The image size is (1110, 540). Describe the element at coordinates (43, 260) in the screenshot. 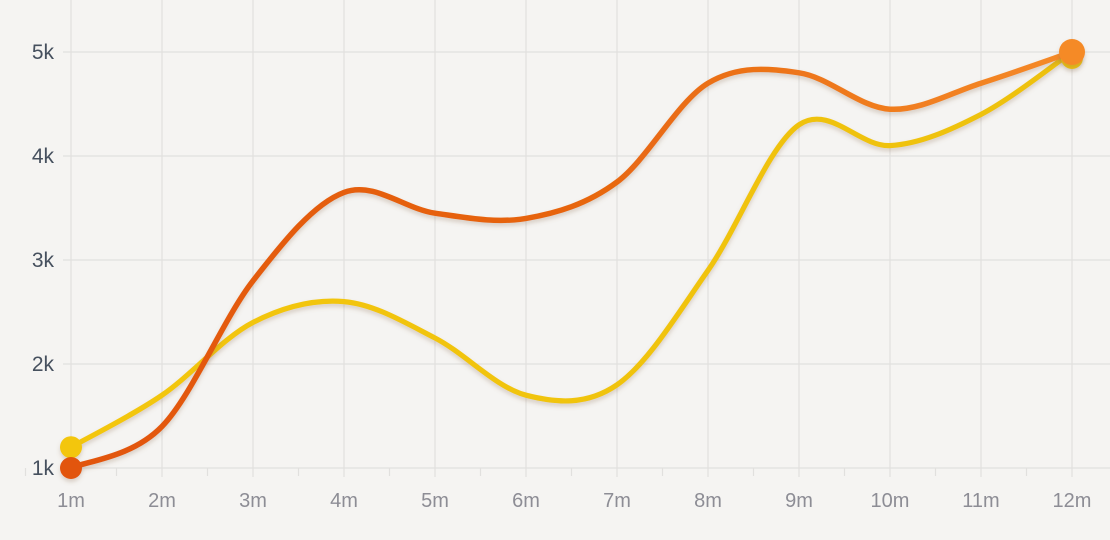

I see `y-axis-label: 3k` at that location.